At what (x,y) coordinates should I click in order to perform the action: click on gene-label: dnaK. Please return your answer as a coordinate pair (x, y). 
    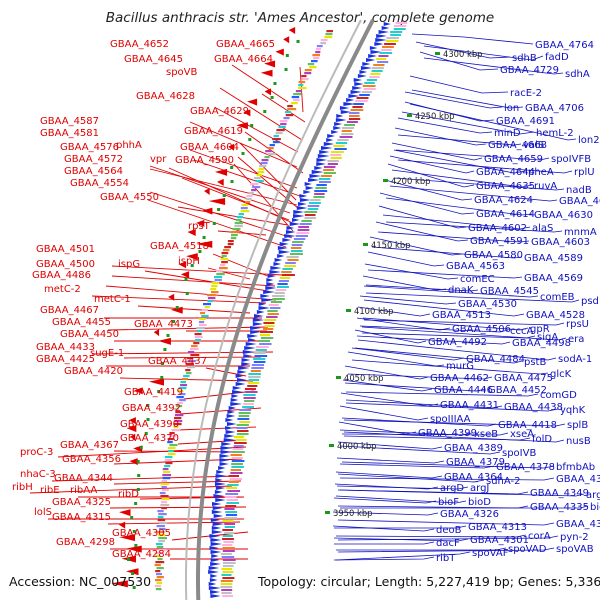
    Looking at the image, I should click on (461, 290).